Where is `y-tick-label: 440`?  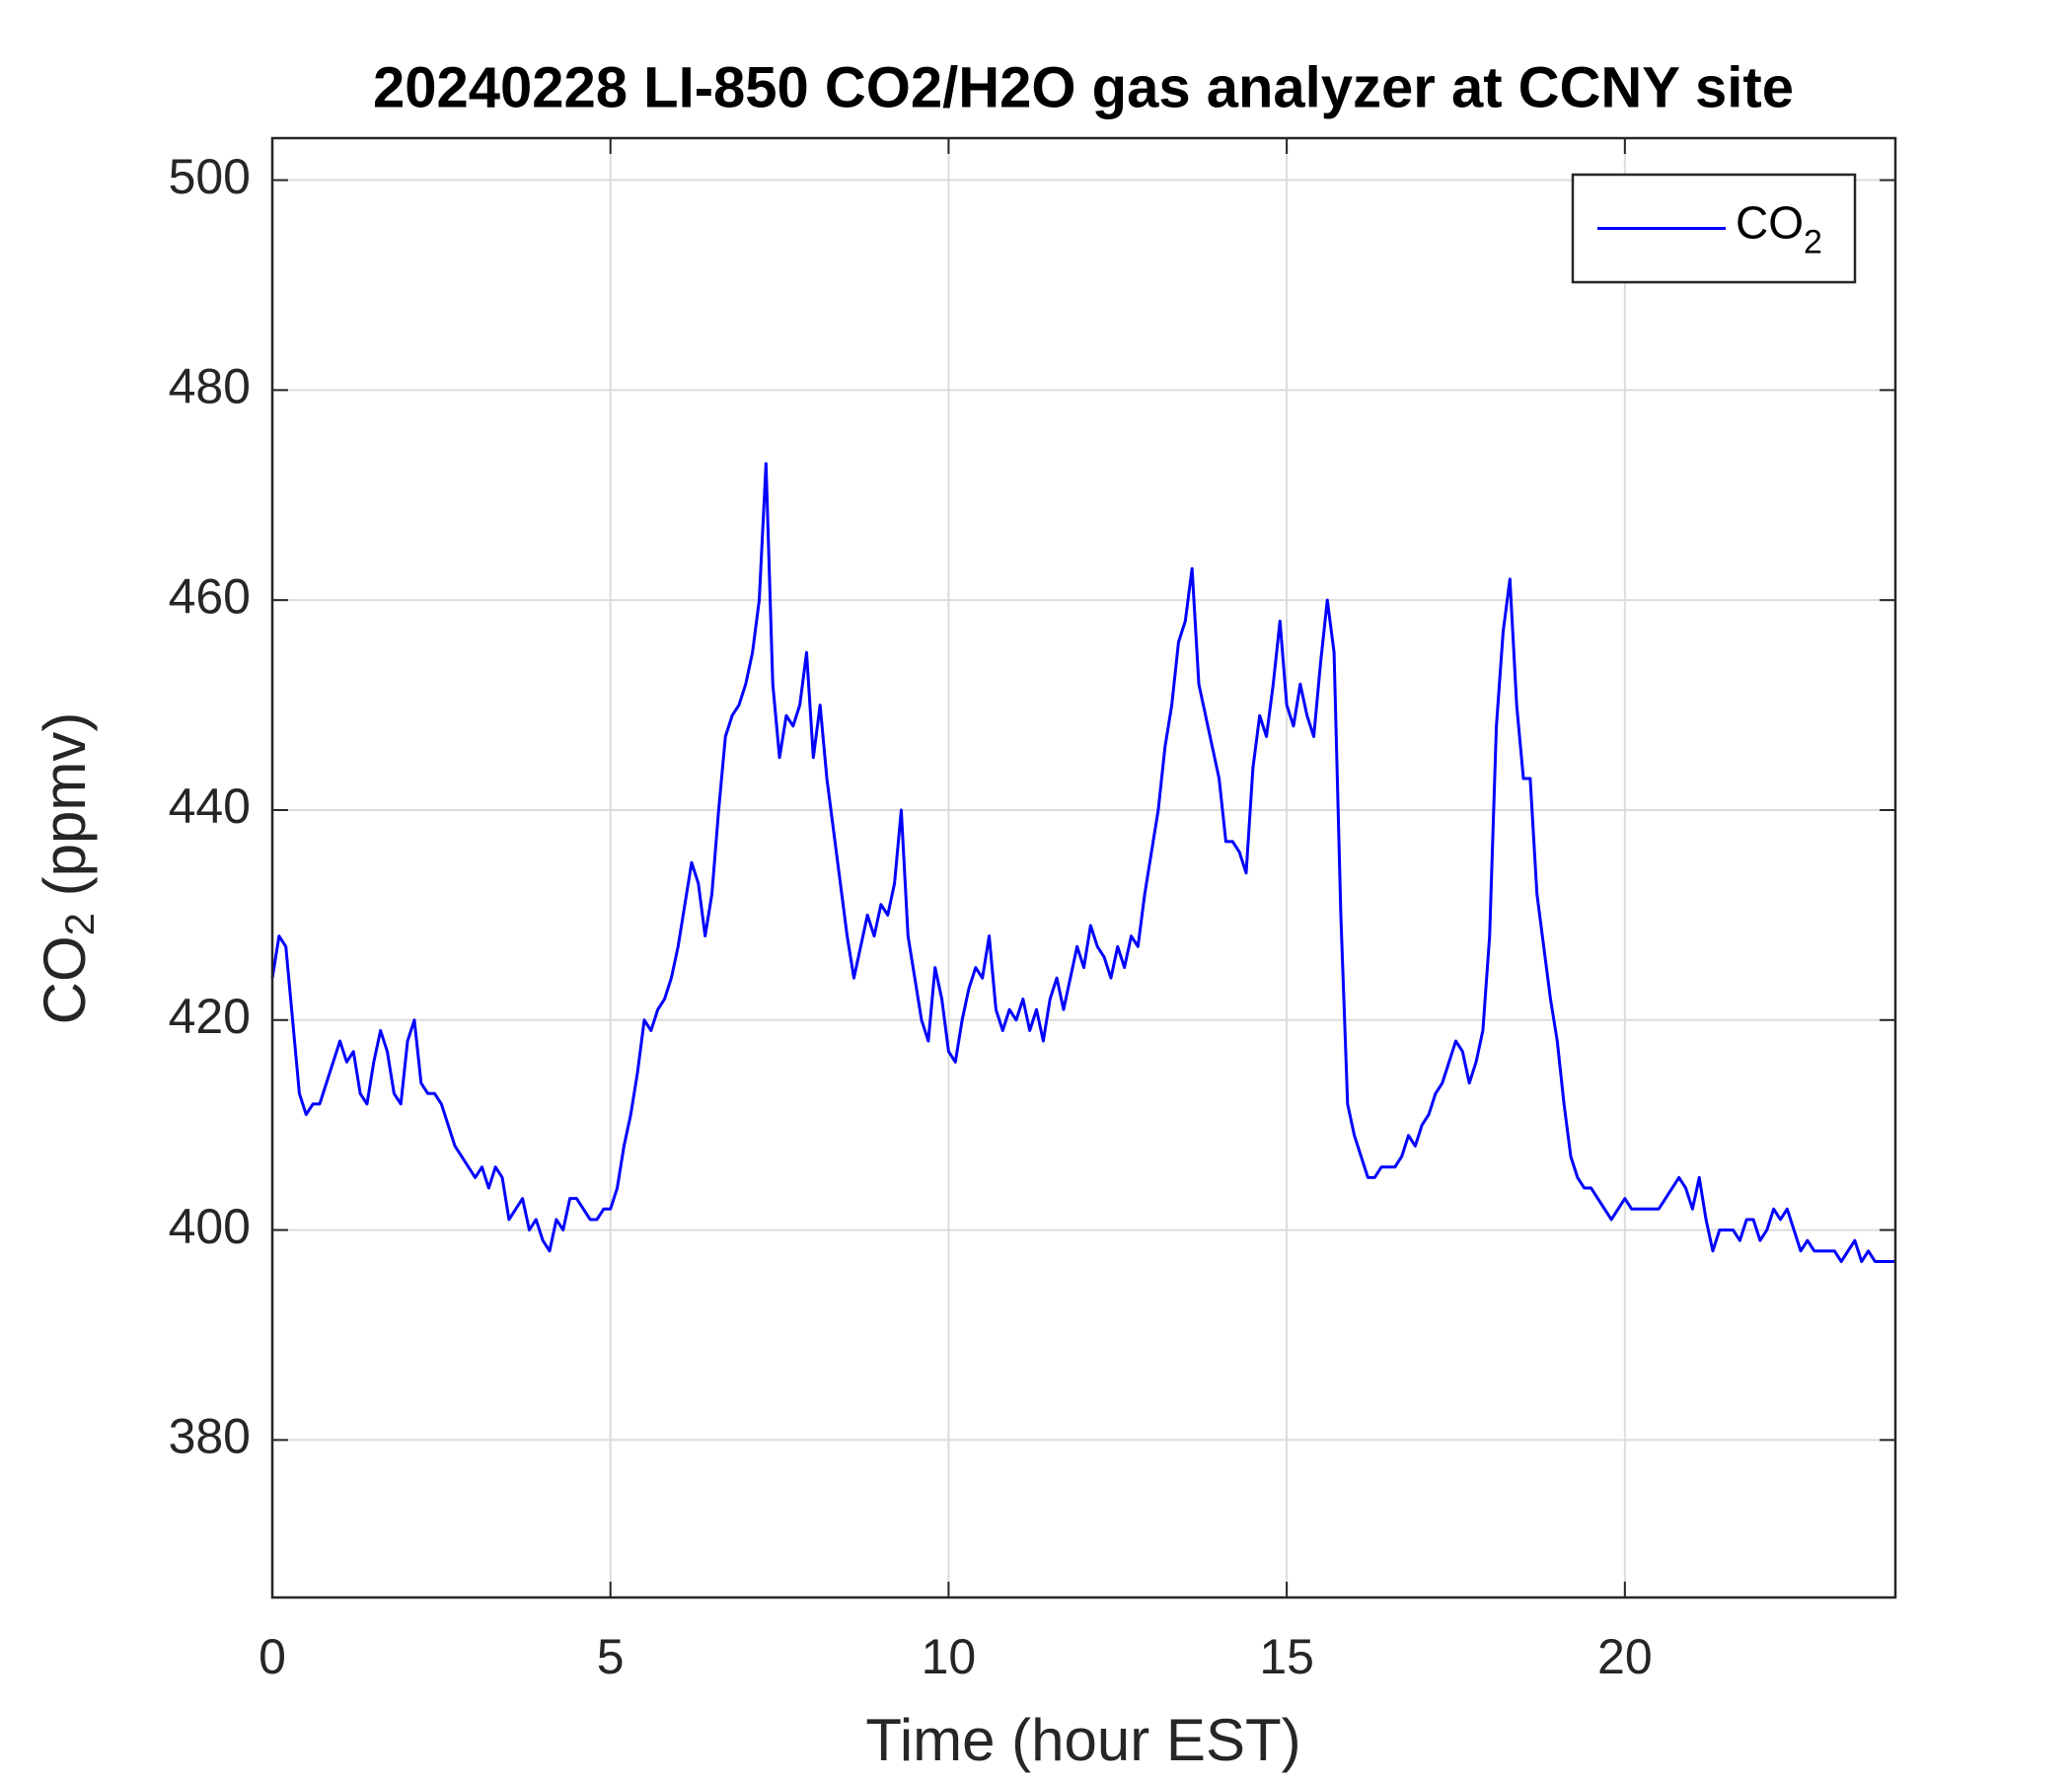
y-tick-label: 440 is located at coordinates (210, 806).